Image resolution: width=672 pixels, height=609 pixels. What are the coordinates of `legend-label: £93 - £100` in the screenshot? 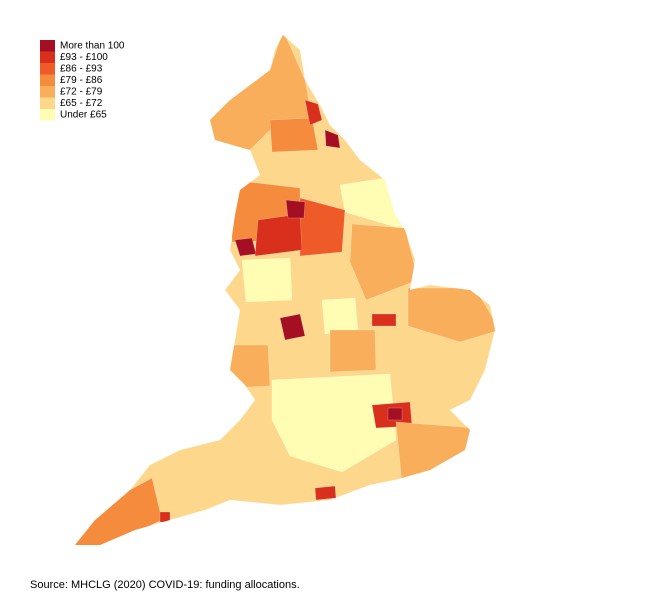 It's located at (84, 57).